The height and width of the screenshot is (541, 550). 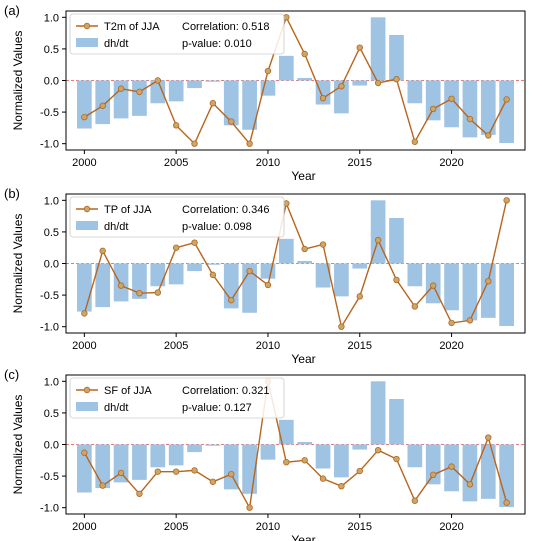 What do you see at coordinates (128, 391) in the screenshot?
I see `legend-line-label: SF of JJA` at bounding box center [128, 391].